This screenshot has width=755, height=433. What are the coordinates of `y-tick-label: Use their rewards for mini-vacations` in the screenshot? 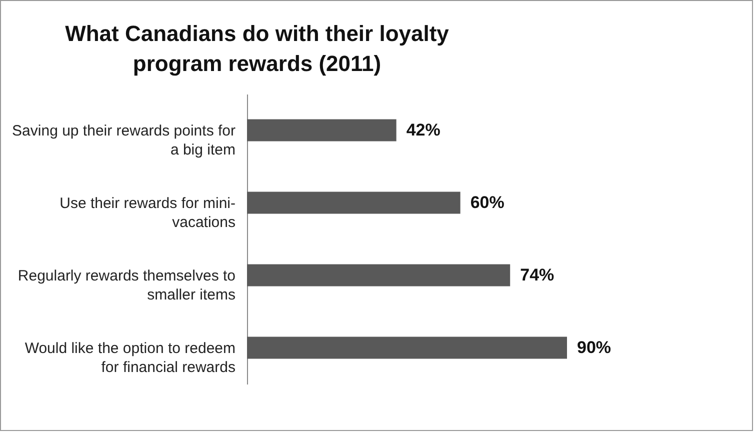 It's located at (148, 212).